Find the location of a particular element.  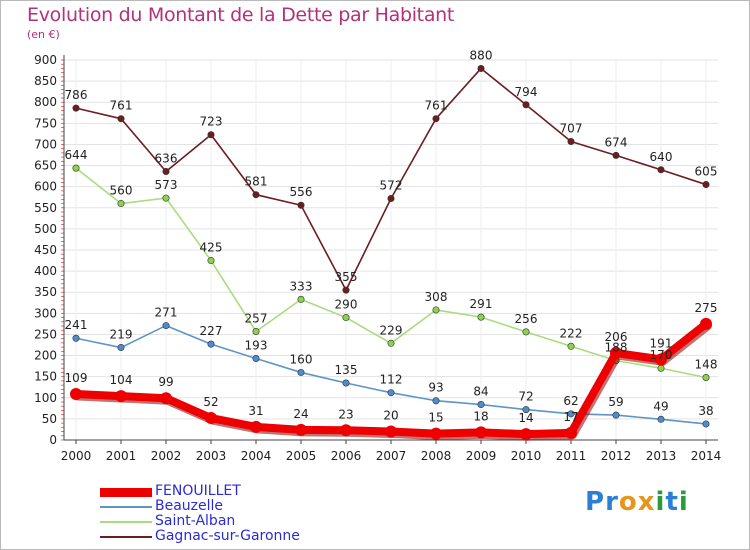

data-label: 170 is located at coordinates (661, 355).